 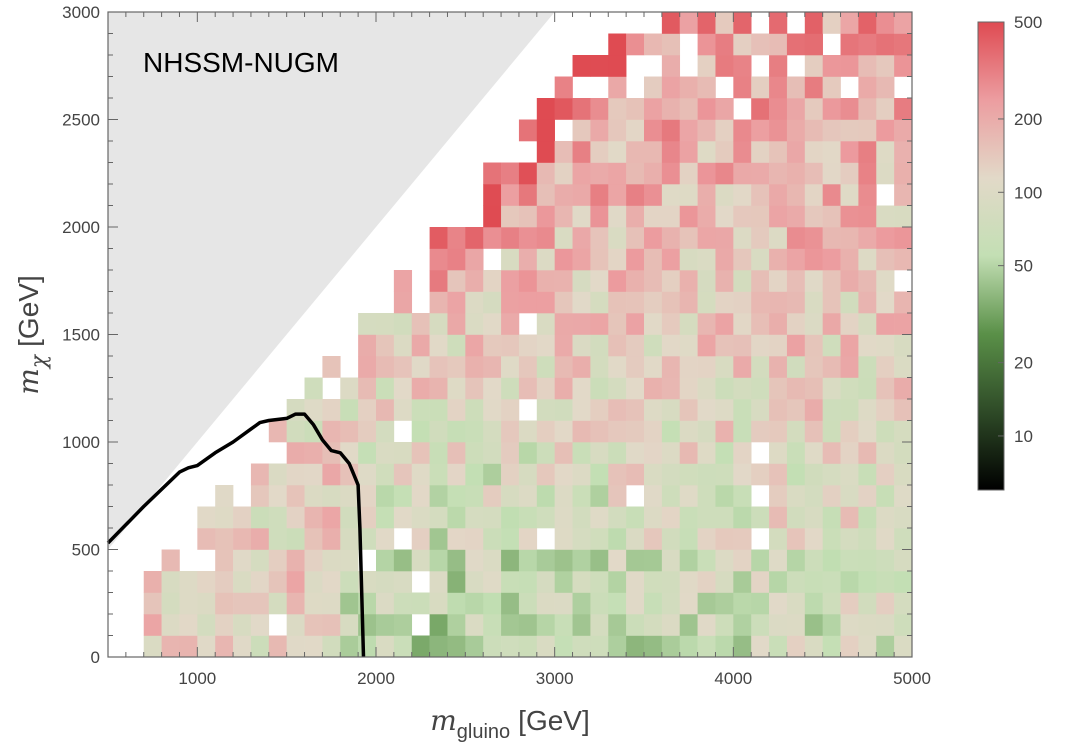 I want to click on y-tick-label: 1500, so click(x=81, y=335).